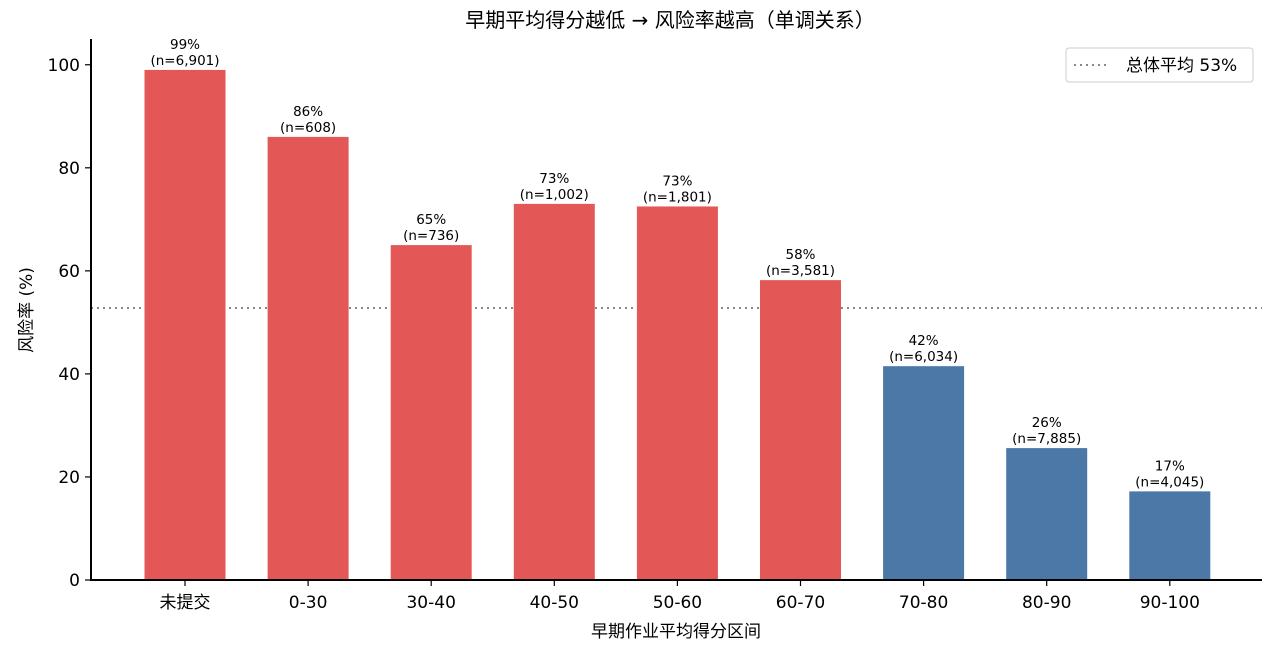 This screenshot has height=651, width=1280. I want to click on x-tick-label: 40-50, so click(554, 603).